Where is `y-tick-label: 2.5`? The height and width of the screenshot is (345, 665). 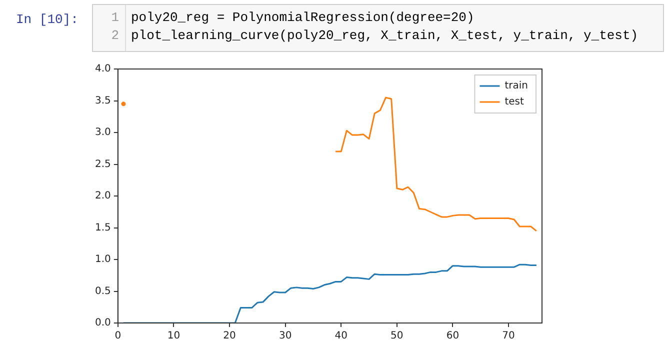
y-tick-label: 2.5 is located at coordinates (102, 164).